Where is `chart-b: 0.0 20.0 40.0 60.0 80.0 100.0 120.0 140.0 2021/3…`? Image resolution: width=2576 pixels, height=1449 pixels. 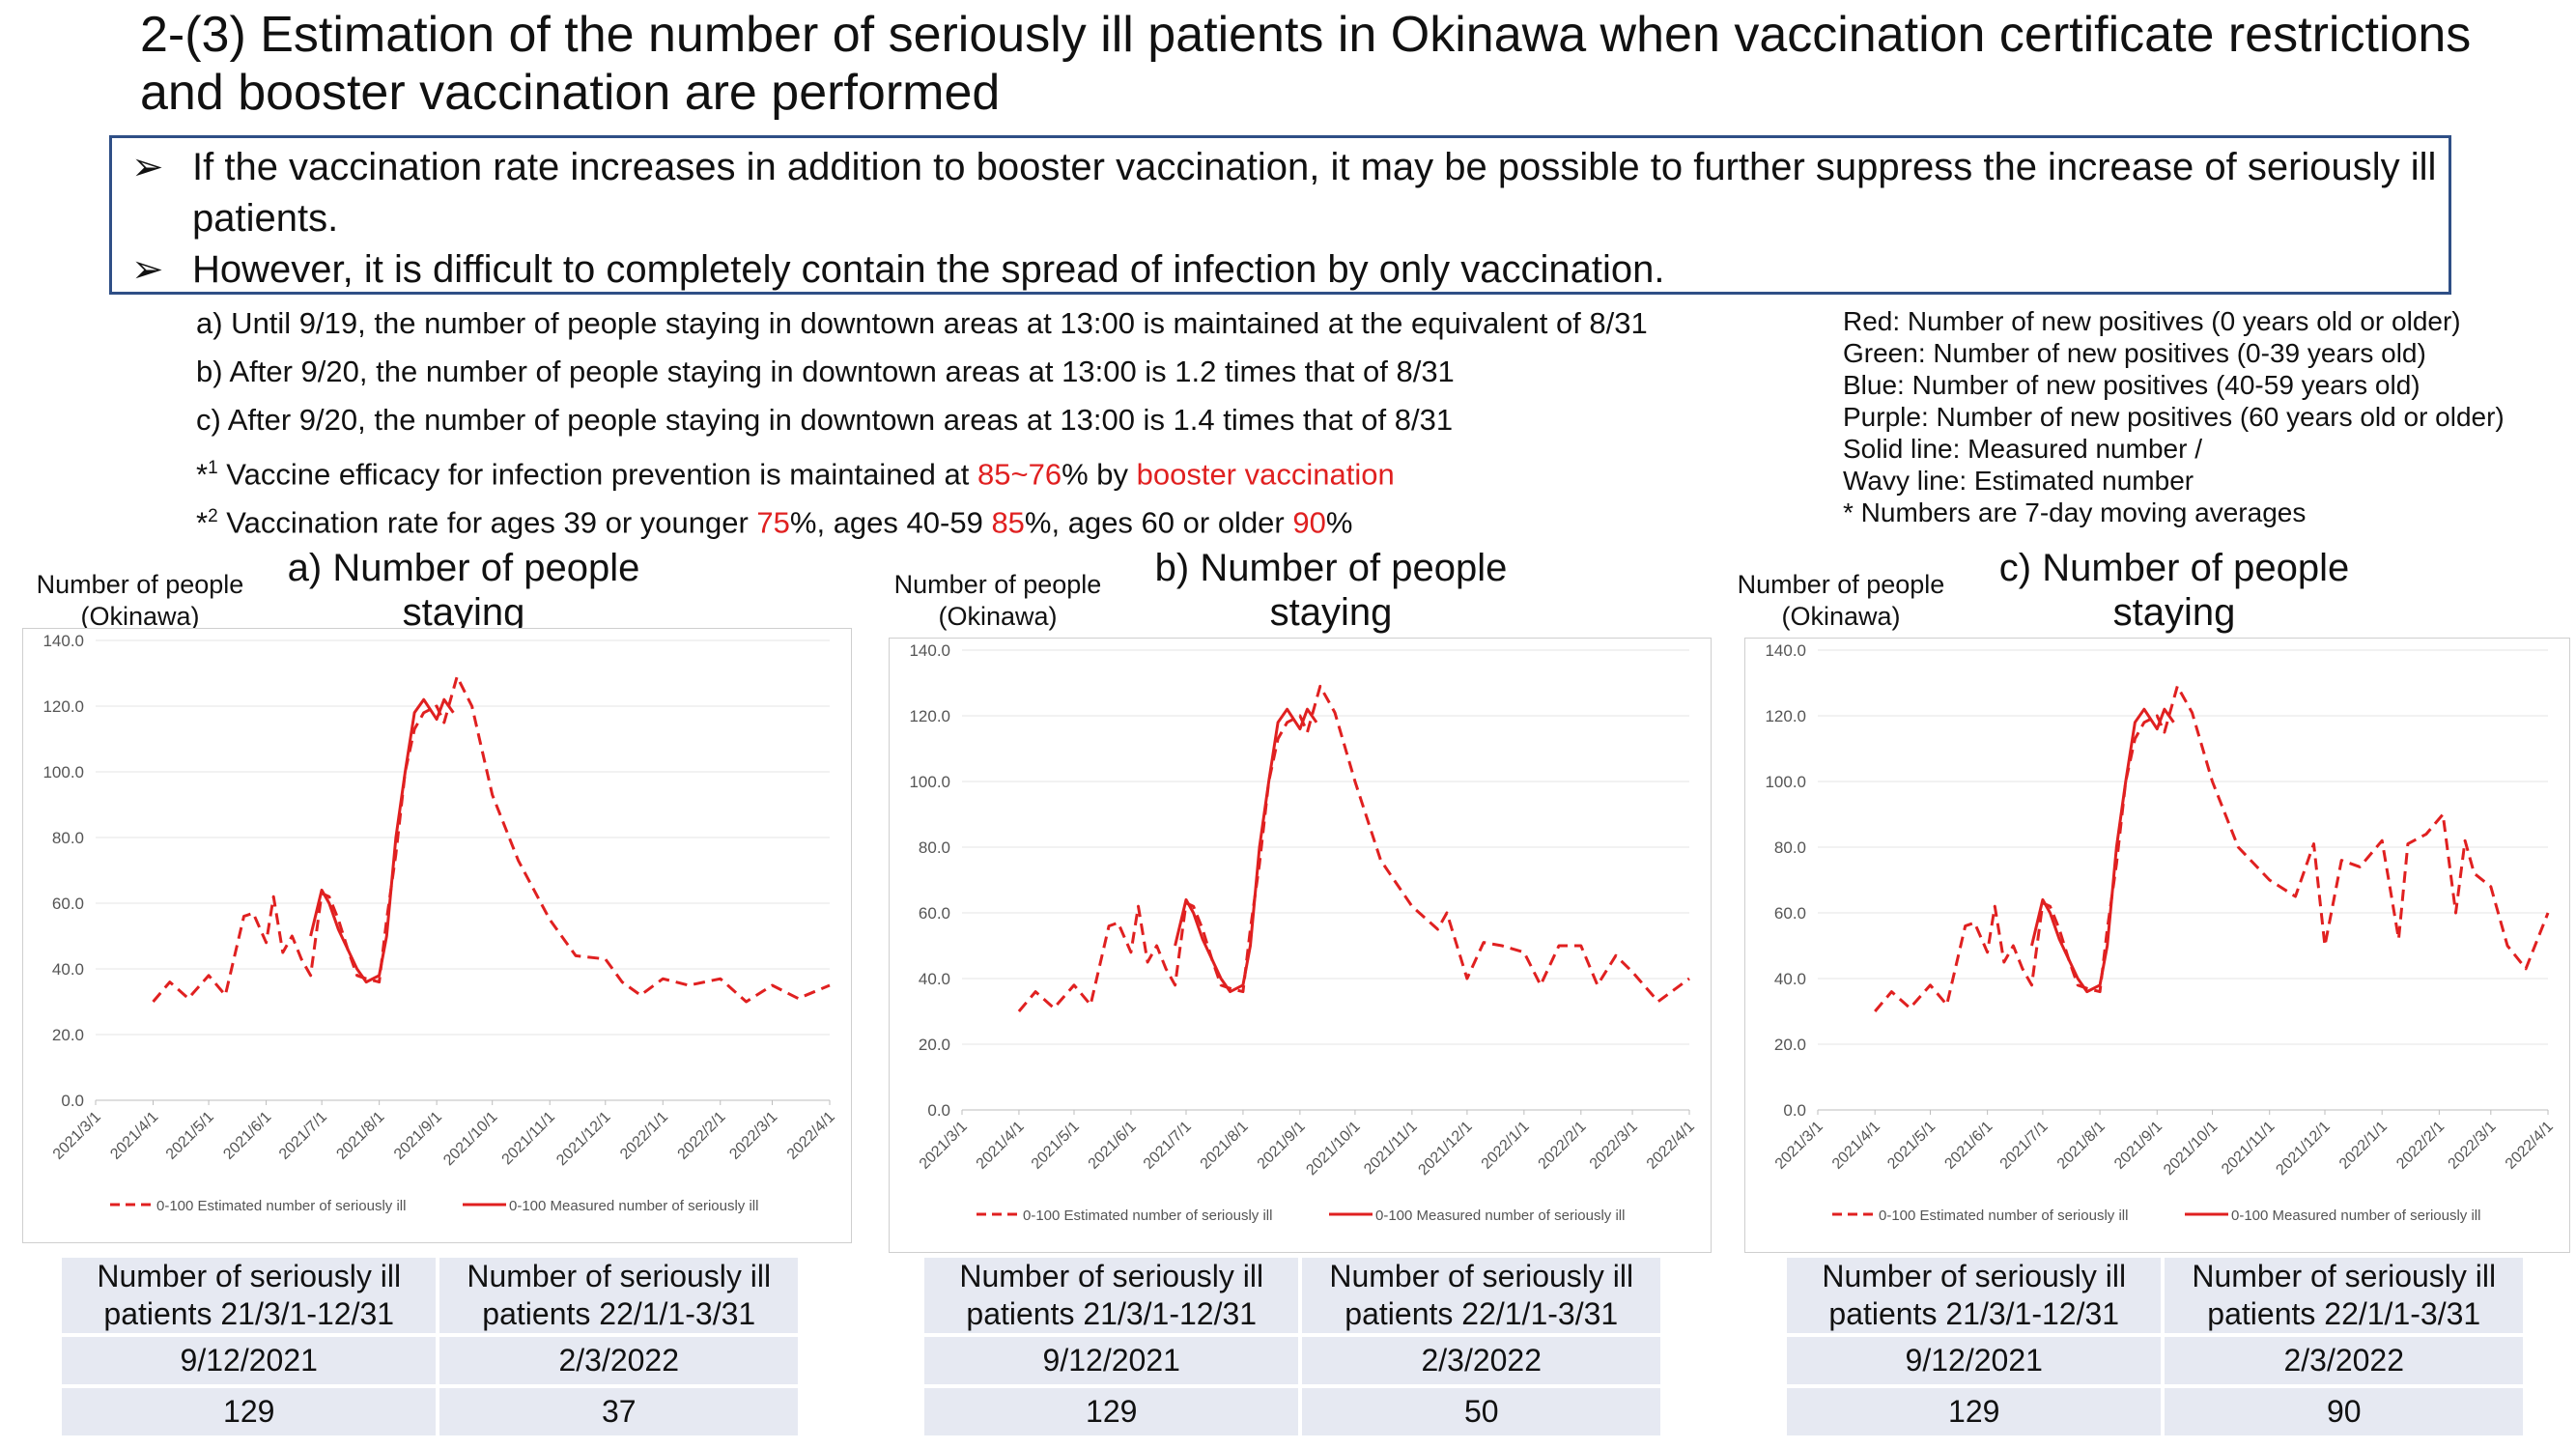
chart-b: 0.0 20.0 40.0 60.0 80.0 100.0 120.0 140.0 2021/3… is located at coordinates (1303, 932).